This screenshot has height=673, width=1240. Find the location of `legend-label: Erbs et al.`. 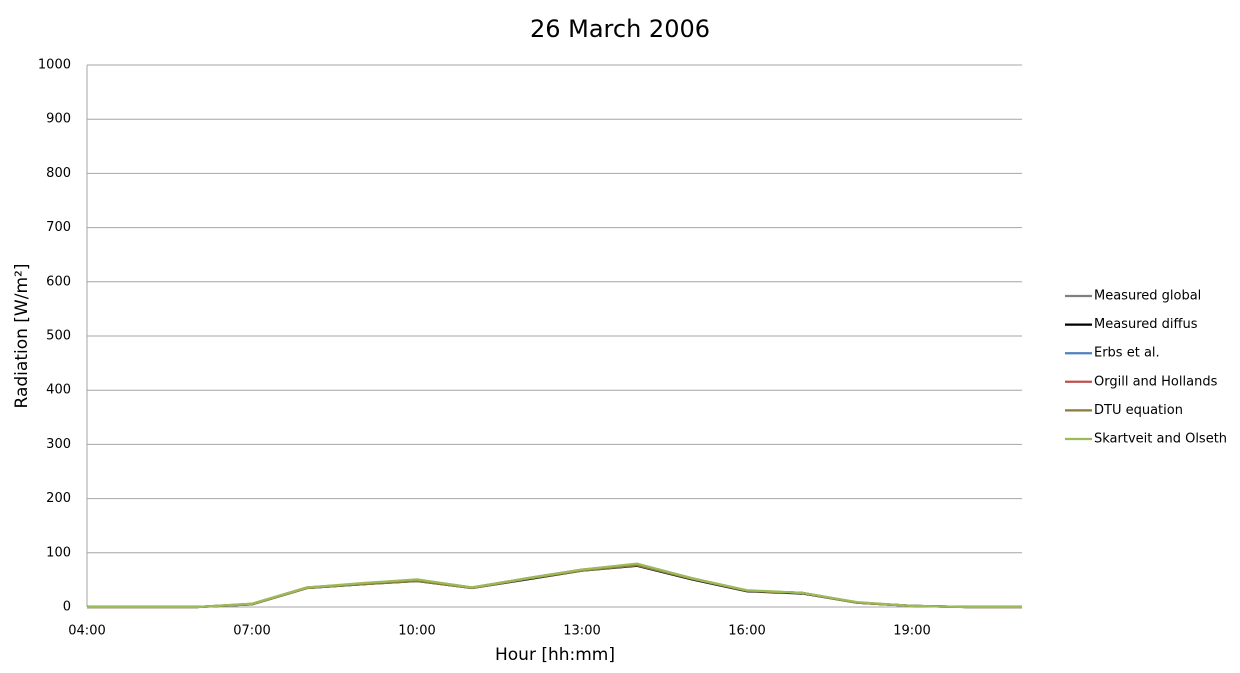

legend-label: Erbs et al. is located at coordinates (1127, 353).